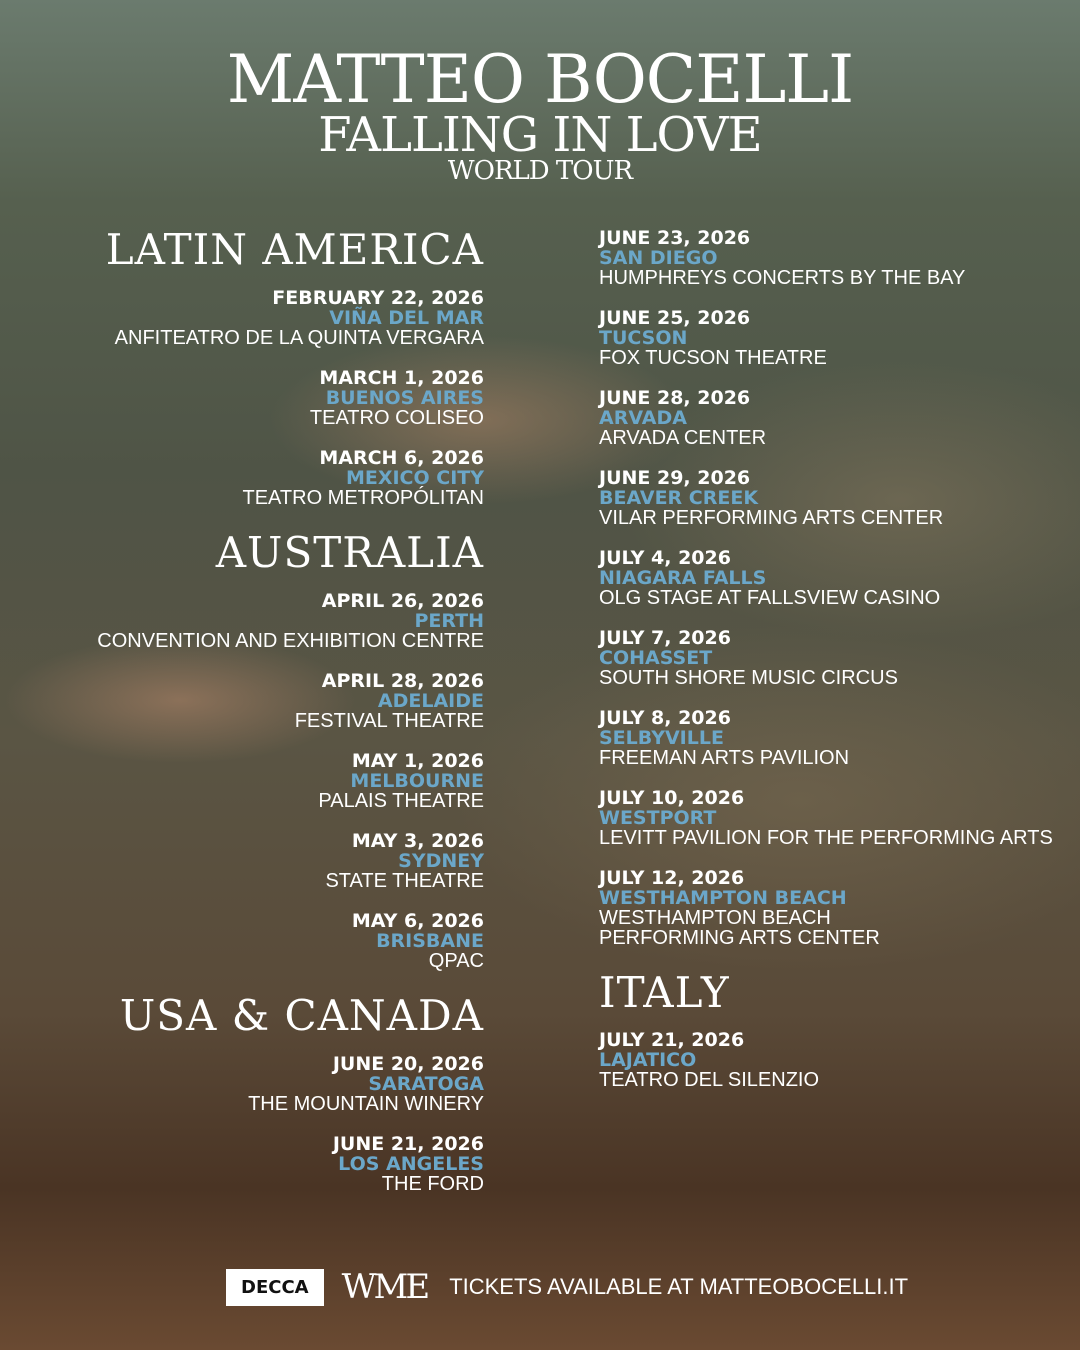 The width and height of the screenshot is (1080, 1350). Describe the element at coordinates (290, 1164) in the screenshot. I see `show-entry: JUNE 21, 2026 LOS ANGELES THE FORD` at that location.